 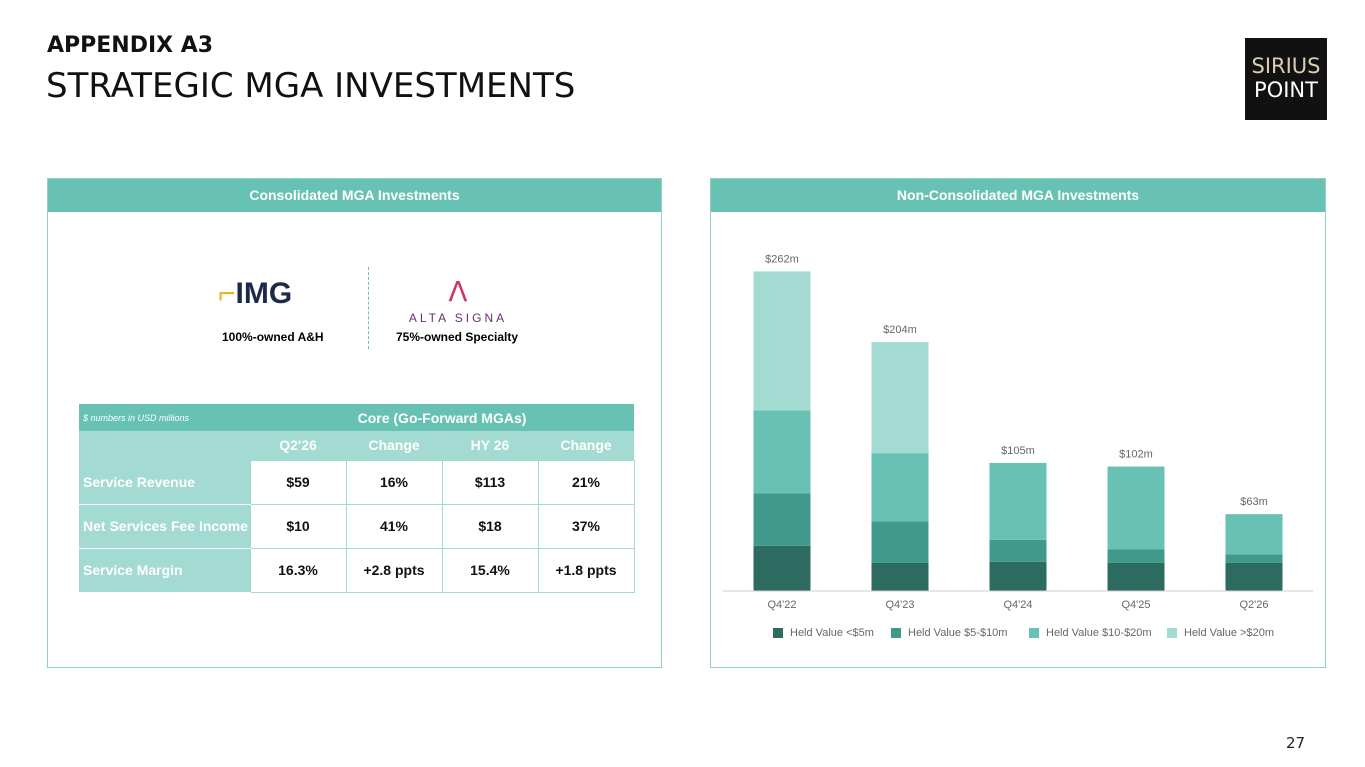 What do you see at coordinates (130, 45) in the screenshot?
I see `kicker: APPENDIX A3` at bounding box center [130, 45].